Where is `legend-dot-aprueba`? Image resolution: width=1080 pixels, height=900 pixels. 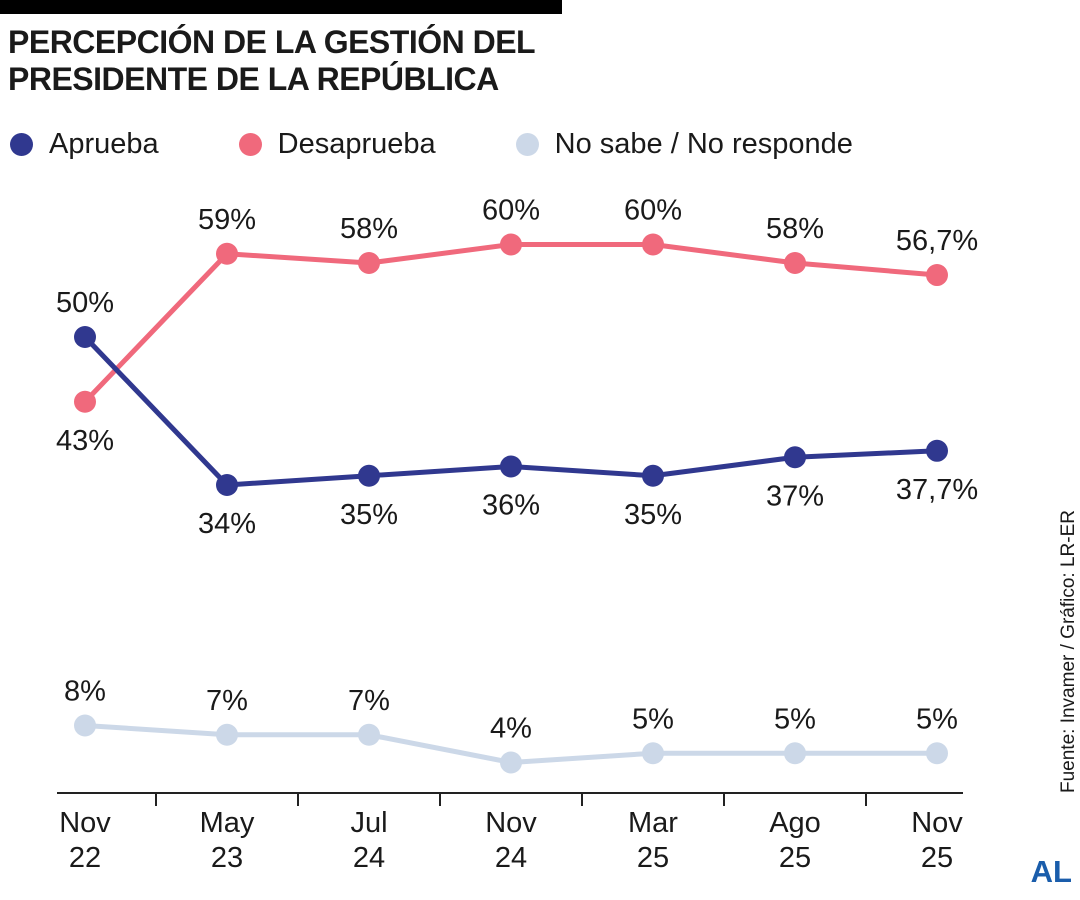
legend-dot-aprueba is located at coordinates (21, 144).